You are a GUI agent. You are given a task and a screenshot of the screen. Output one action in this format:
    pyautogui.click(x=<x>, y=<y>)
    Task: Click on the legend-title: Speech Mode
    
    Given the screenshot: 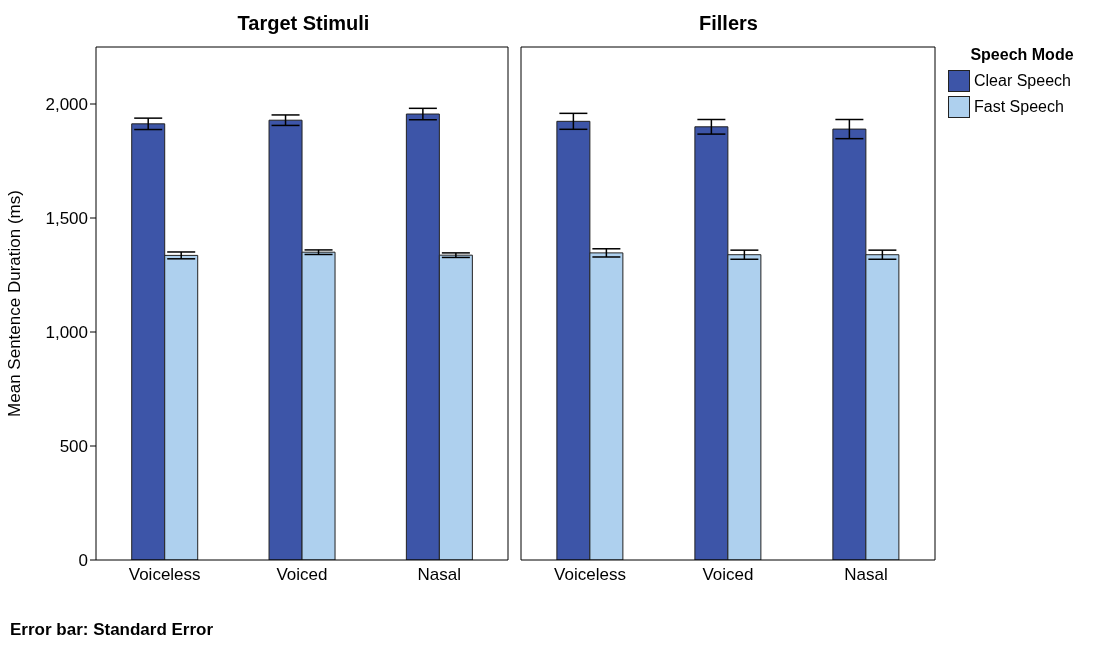 What is the action you would take?
    pyautogui.click(x=1022, y=55)
    